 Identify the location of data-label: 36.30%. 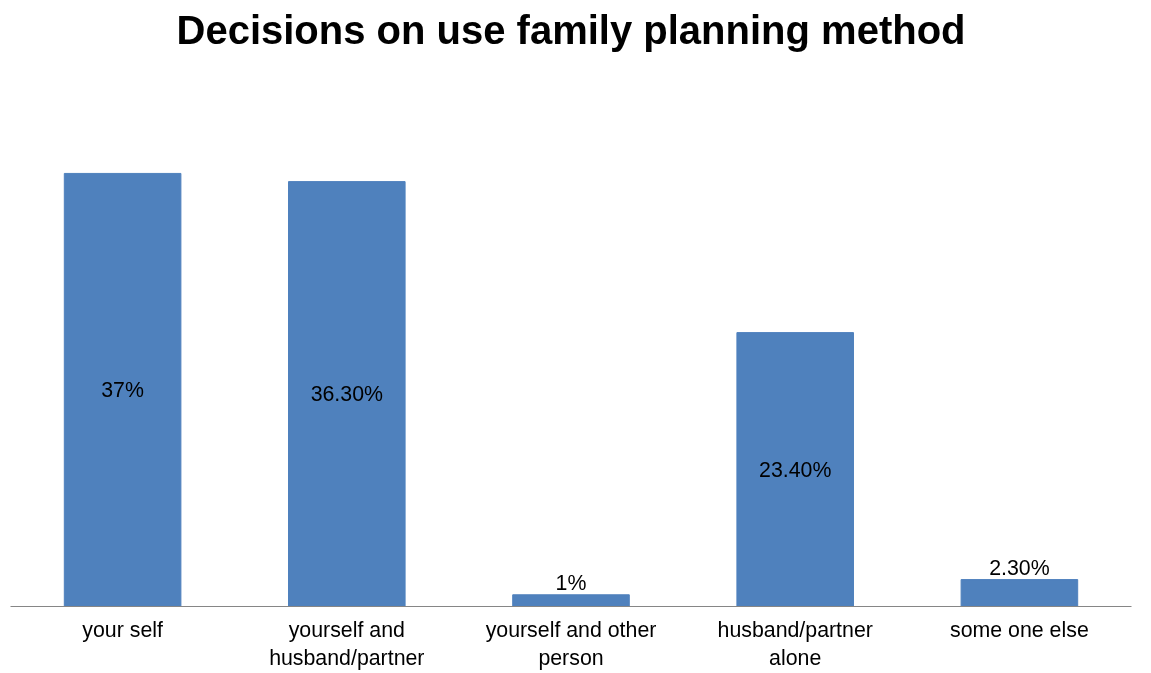
(346, 394).